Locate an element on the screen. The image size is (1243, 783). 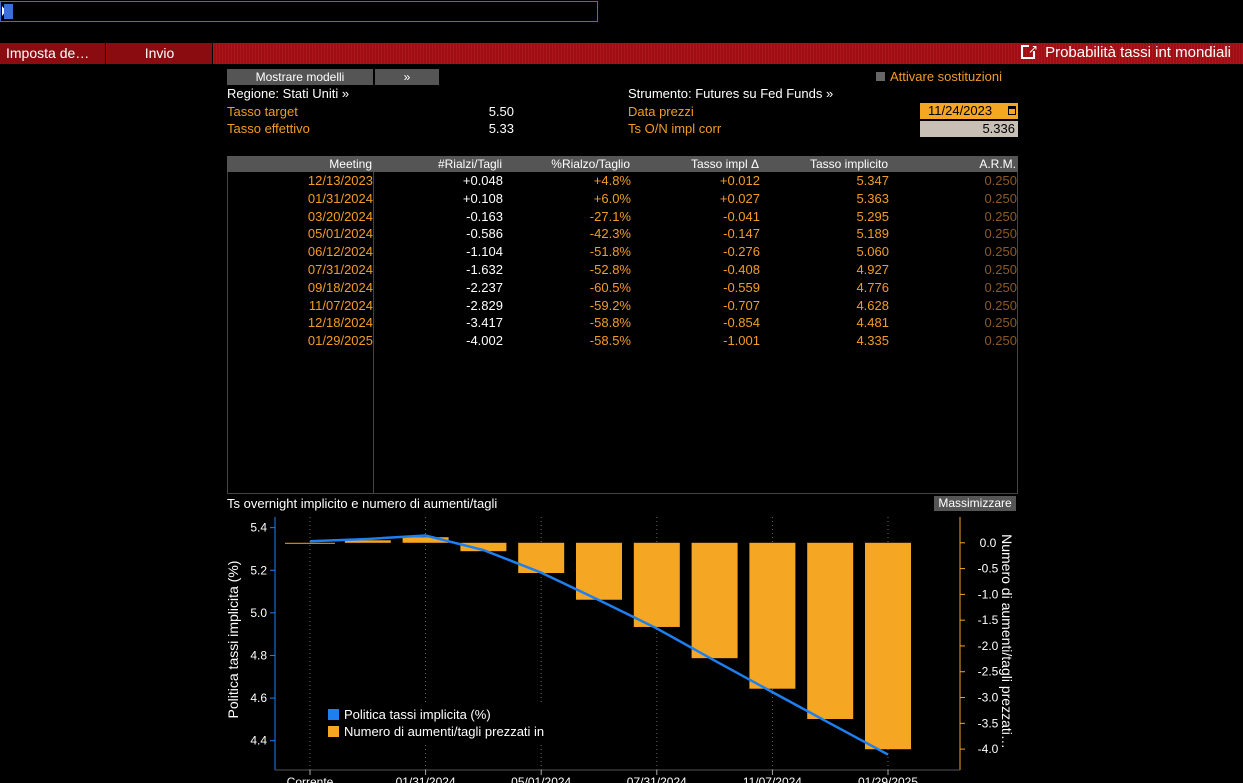
ts-on-label: Ts O/N impl corr is located at coordinates (675, 128).